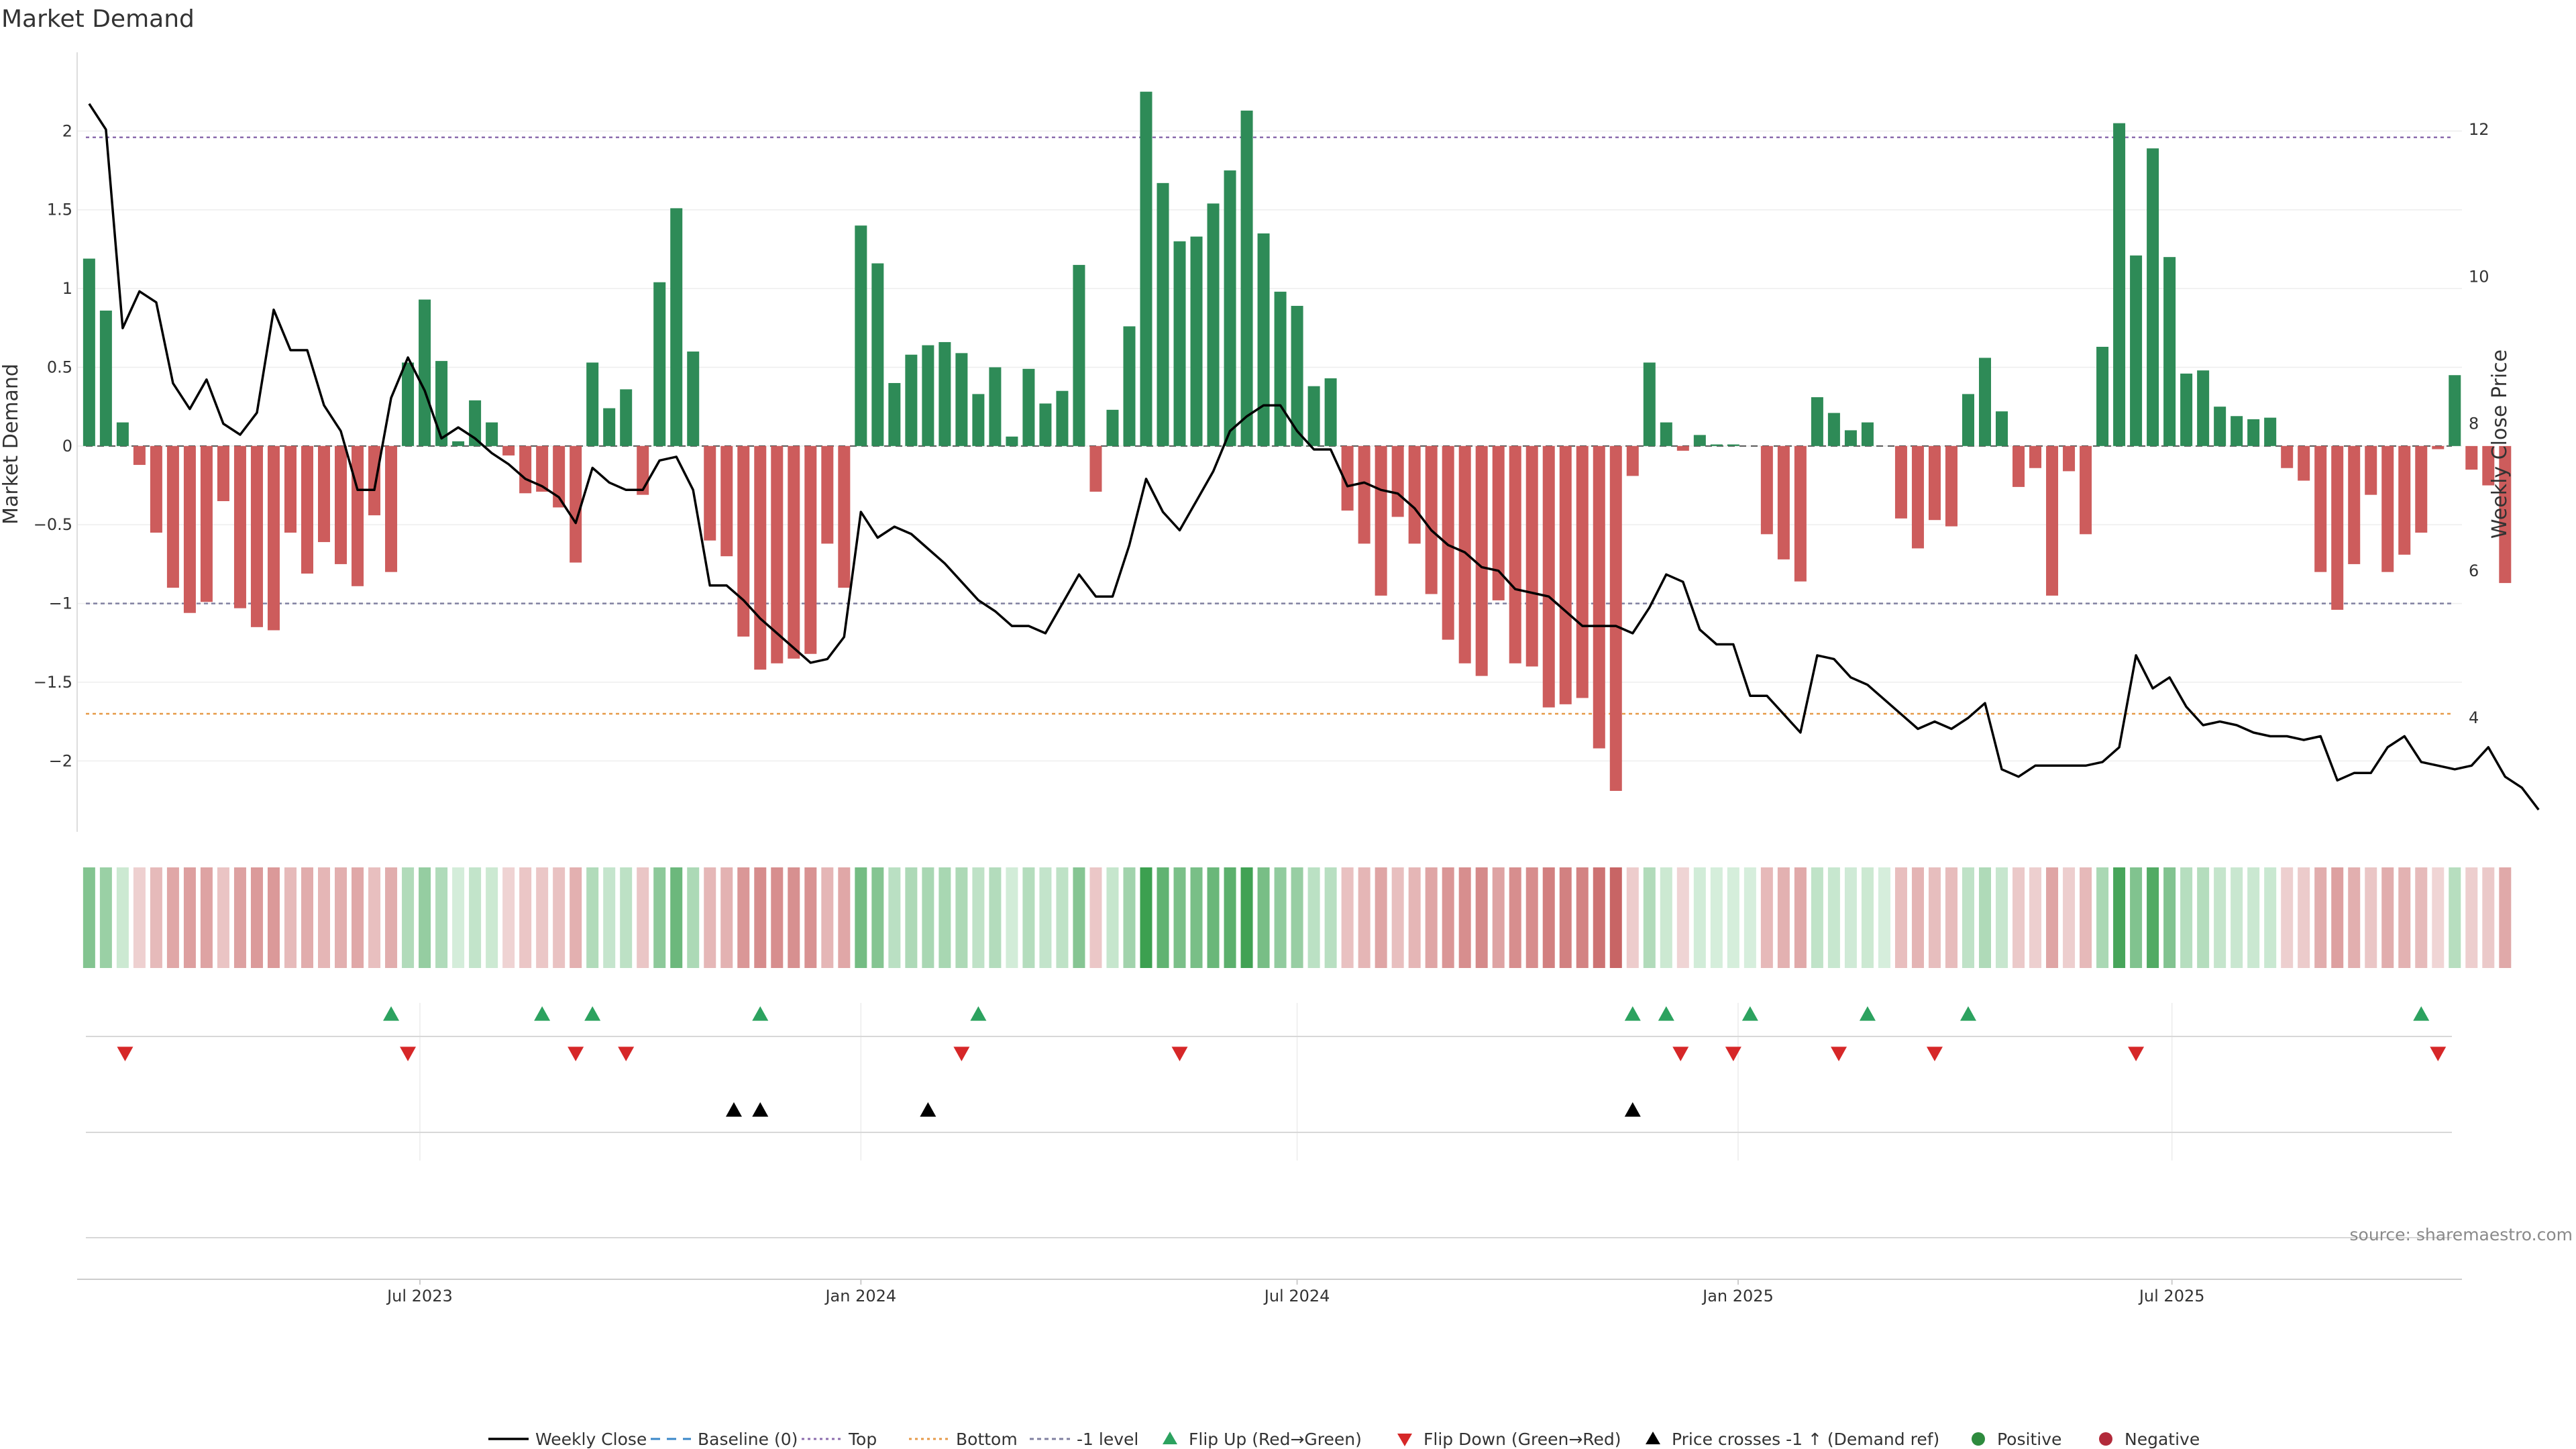 The image size is (2576, 1449). I want to click on y2-tick-label: 6, so click(2474, 570).